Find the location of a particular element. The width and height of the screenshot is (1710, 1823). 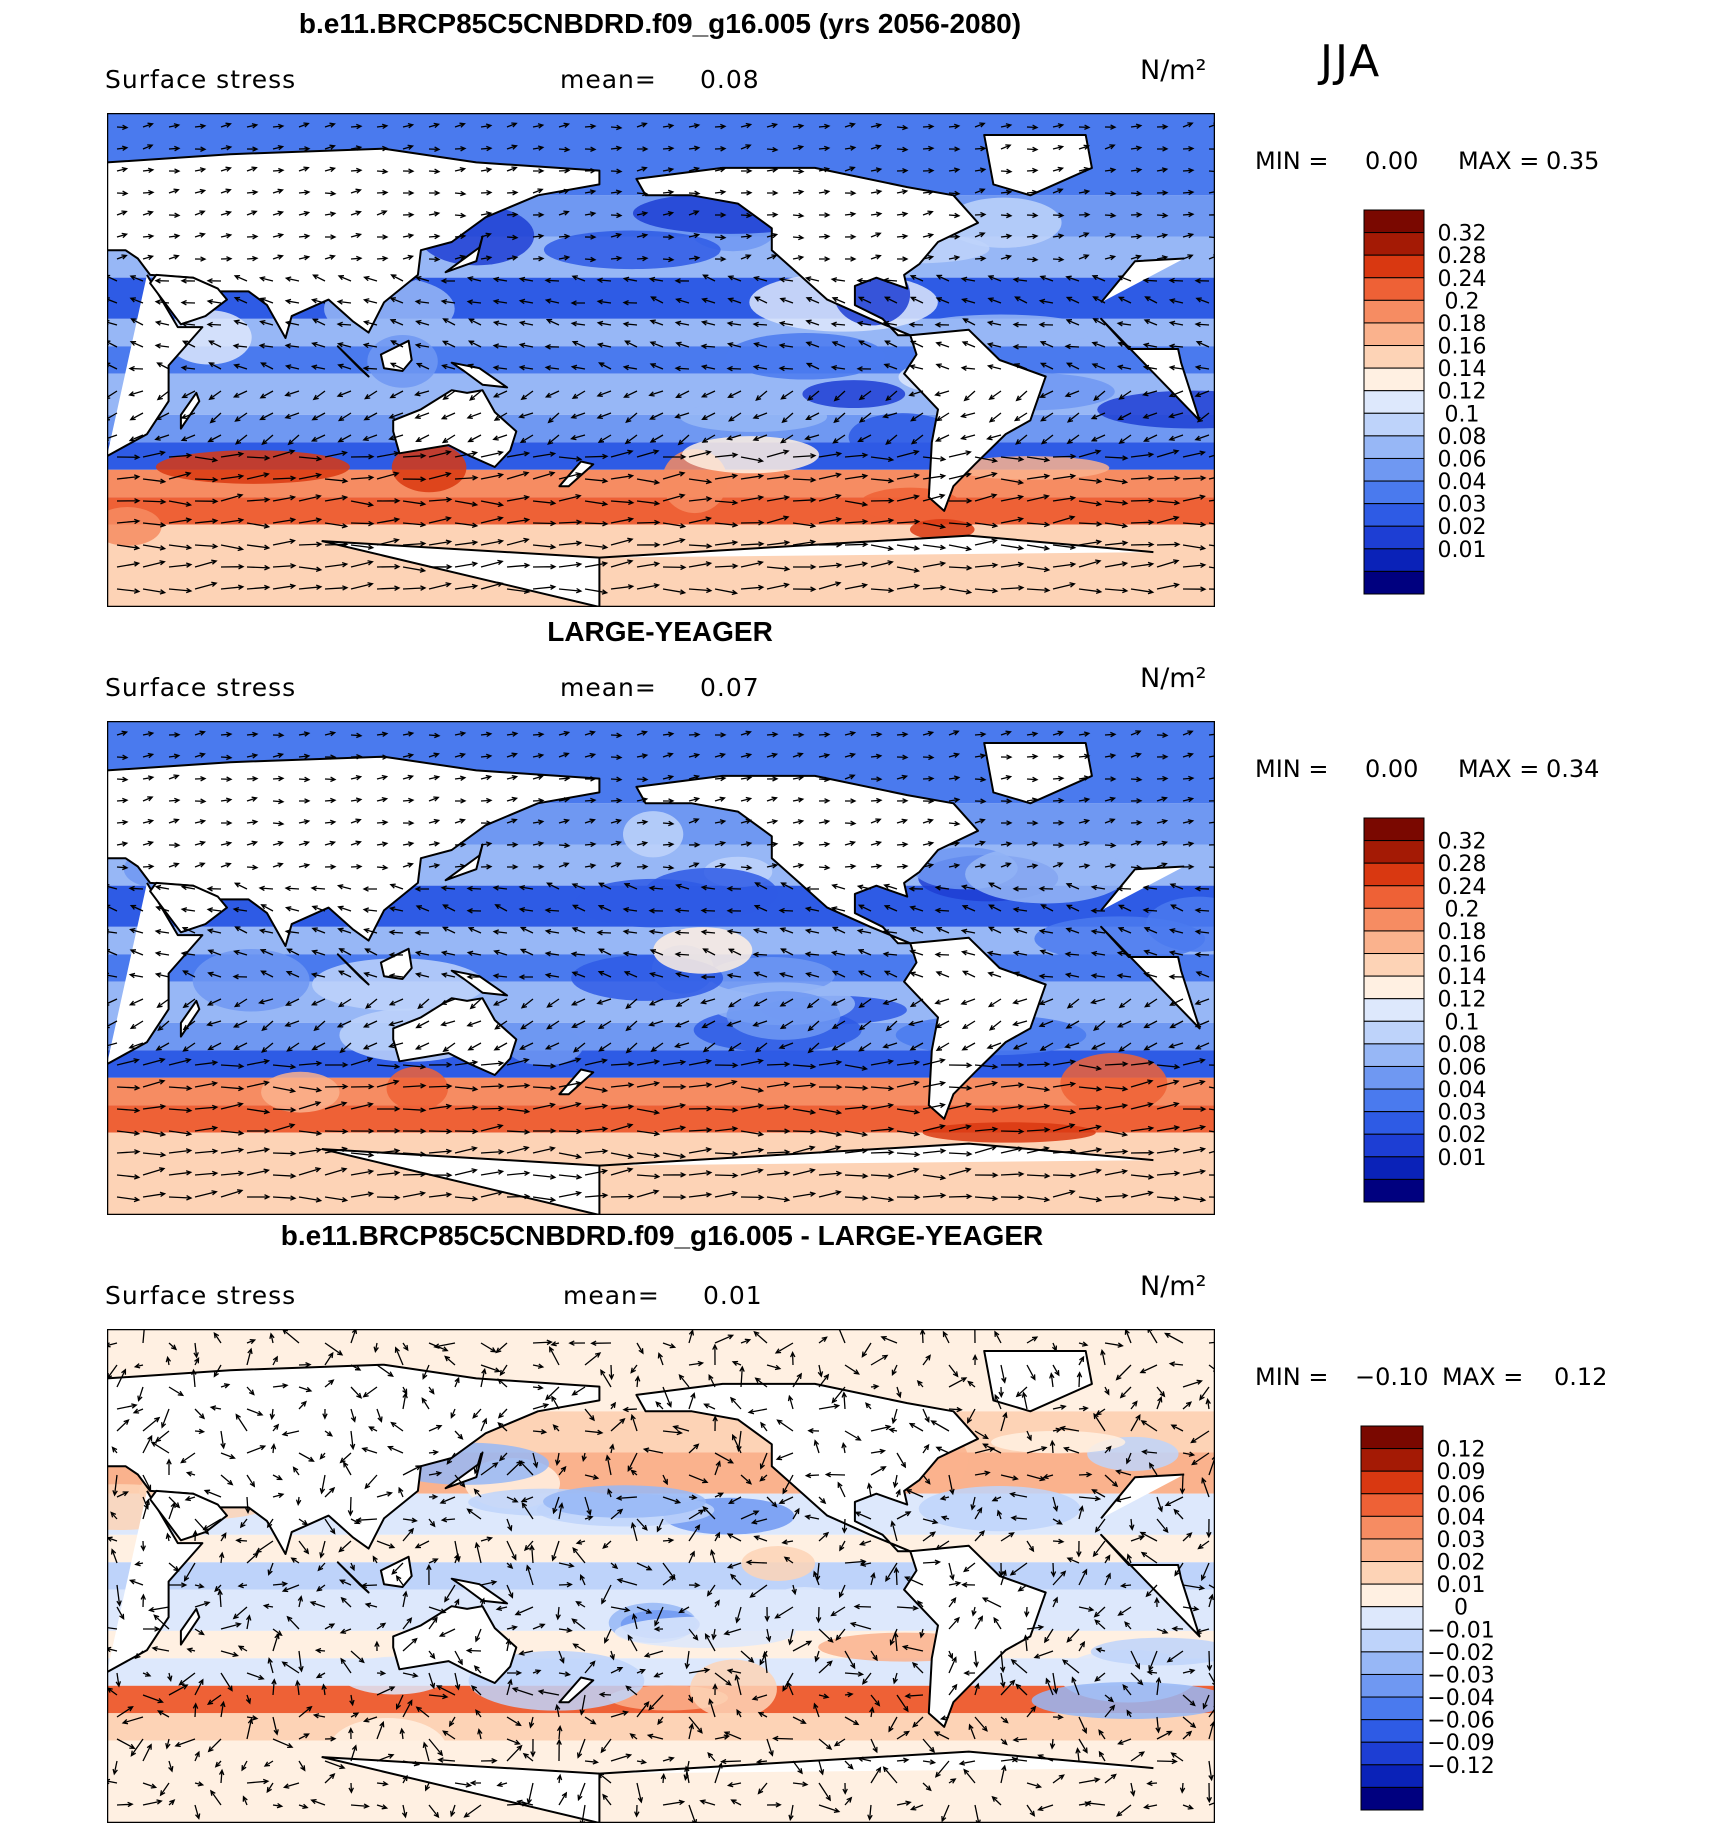

panel-3-mean-value: 0.01 is located at coordinates (733, 1295).